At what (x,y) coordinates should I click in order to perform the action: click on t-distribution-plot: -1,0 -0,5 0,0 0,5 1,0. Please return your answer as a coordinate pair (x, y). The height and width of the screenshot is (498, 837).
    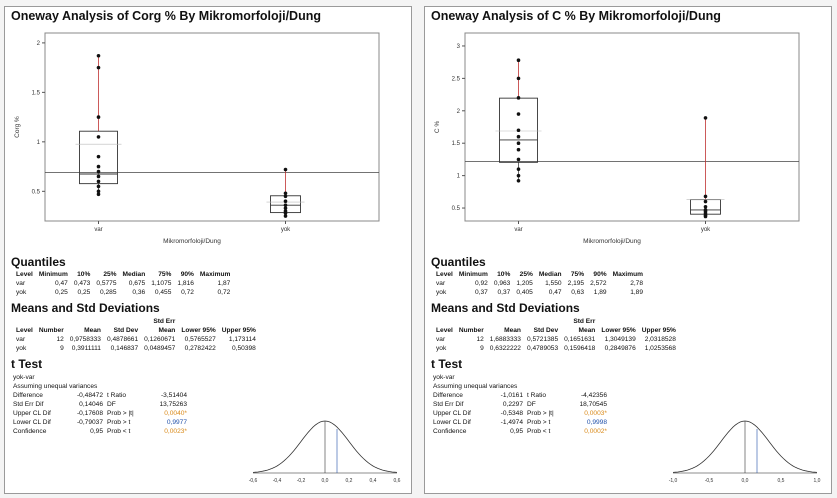
    Looking at the image, I should click on (745, 452).